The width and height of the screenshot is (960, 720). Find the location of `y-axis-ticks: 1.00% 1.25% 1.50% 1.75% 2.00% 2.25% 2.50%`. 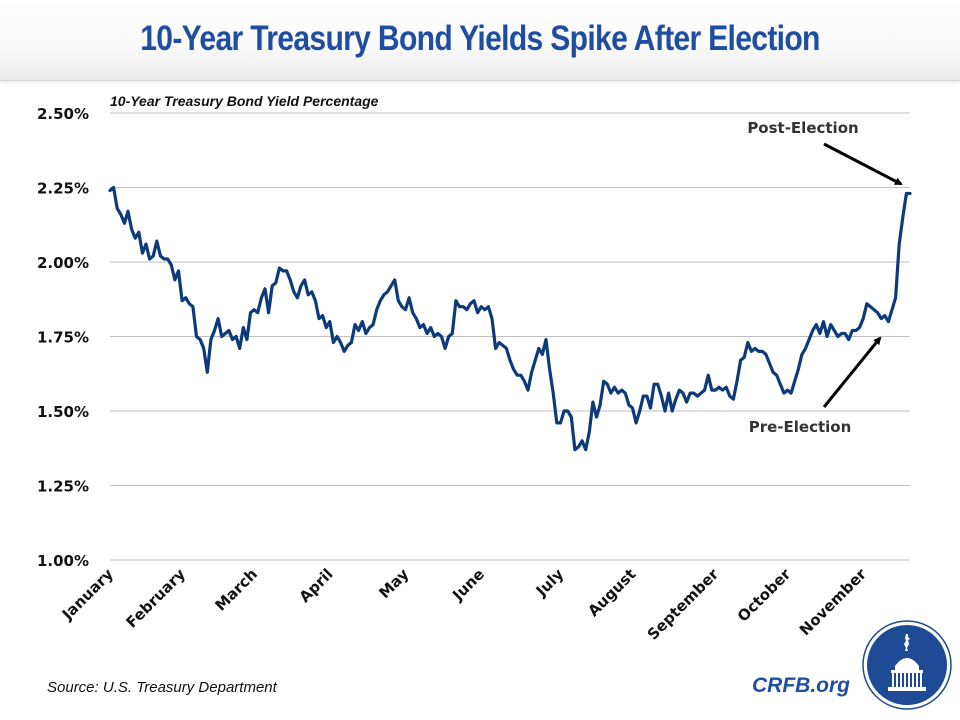

y-axis-ticks: 1.00% 1.25% 1.50% 1.75% 2.00% 2.25% 2.50% is located at coordinates (63, 337).